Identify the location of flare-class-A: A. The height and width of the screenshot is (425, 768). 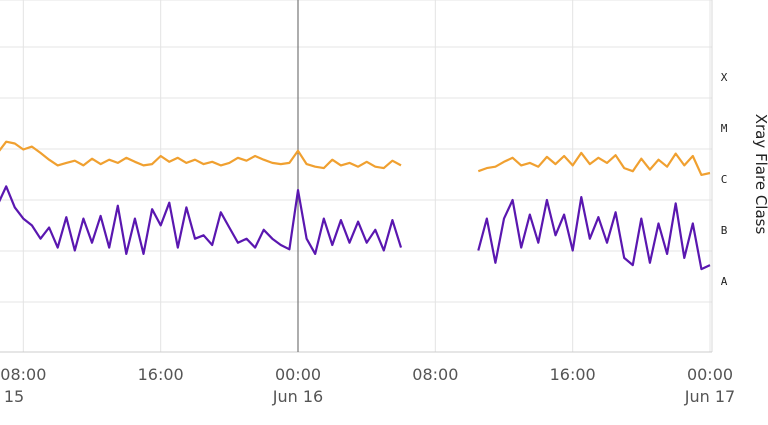
(724, 281).